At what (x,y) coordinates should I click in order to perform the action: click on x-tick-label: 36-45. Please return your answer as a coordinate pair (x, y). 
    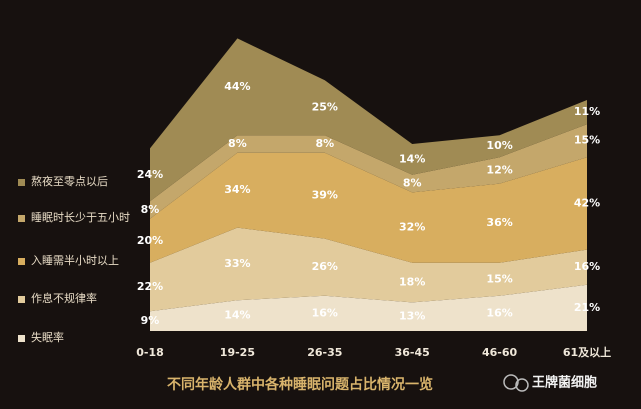
    Looking at the image, I should click on (412, 352).